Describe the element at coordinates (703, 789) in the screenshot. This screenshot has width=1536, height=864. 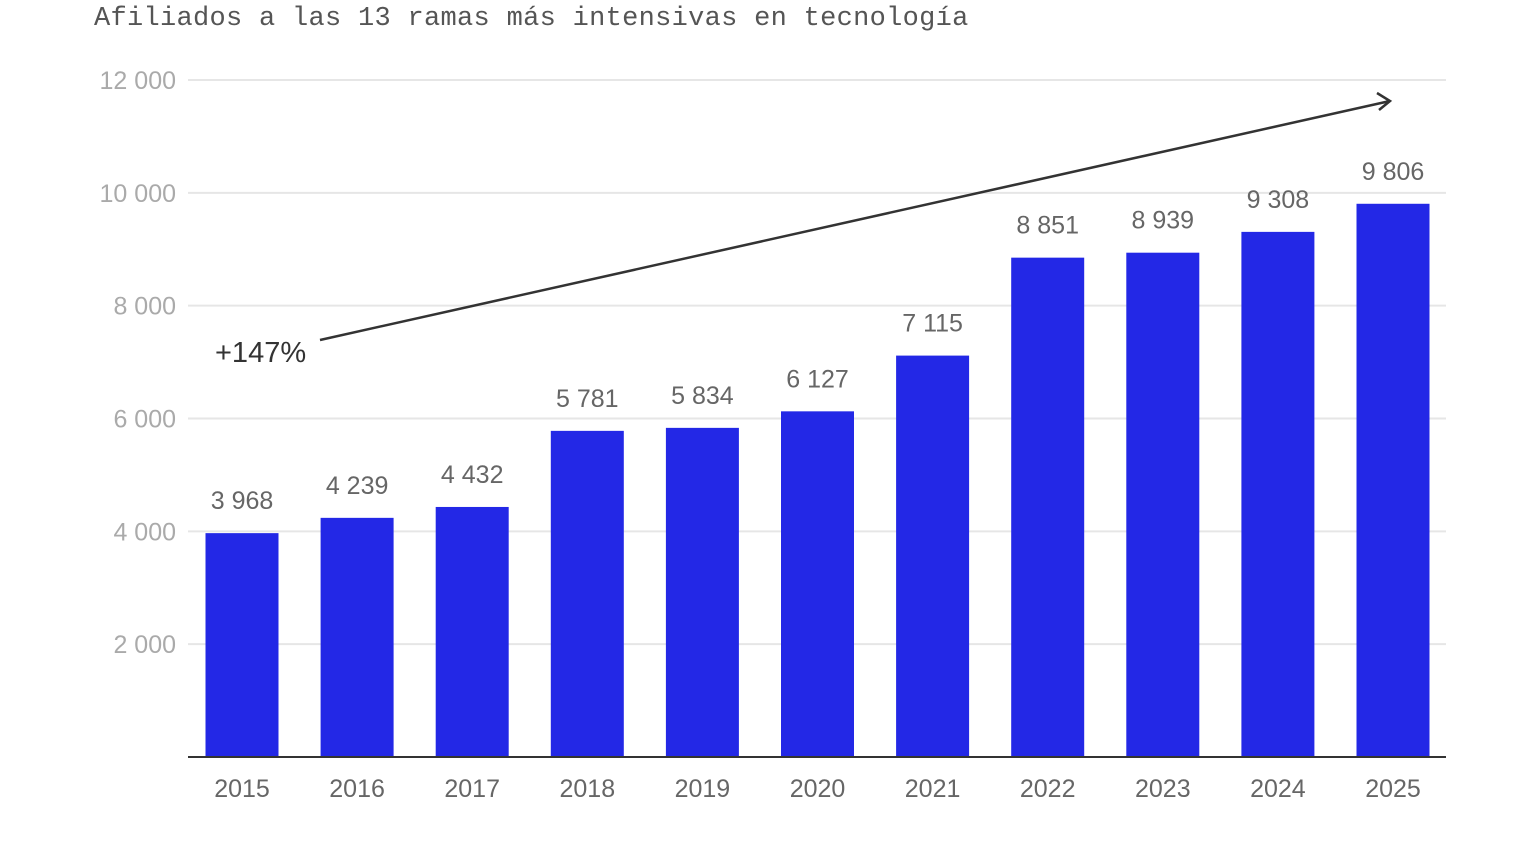
I see `x-tick-label: 2019` at that location.